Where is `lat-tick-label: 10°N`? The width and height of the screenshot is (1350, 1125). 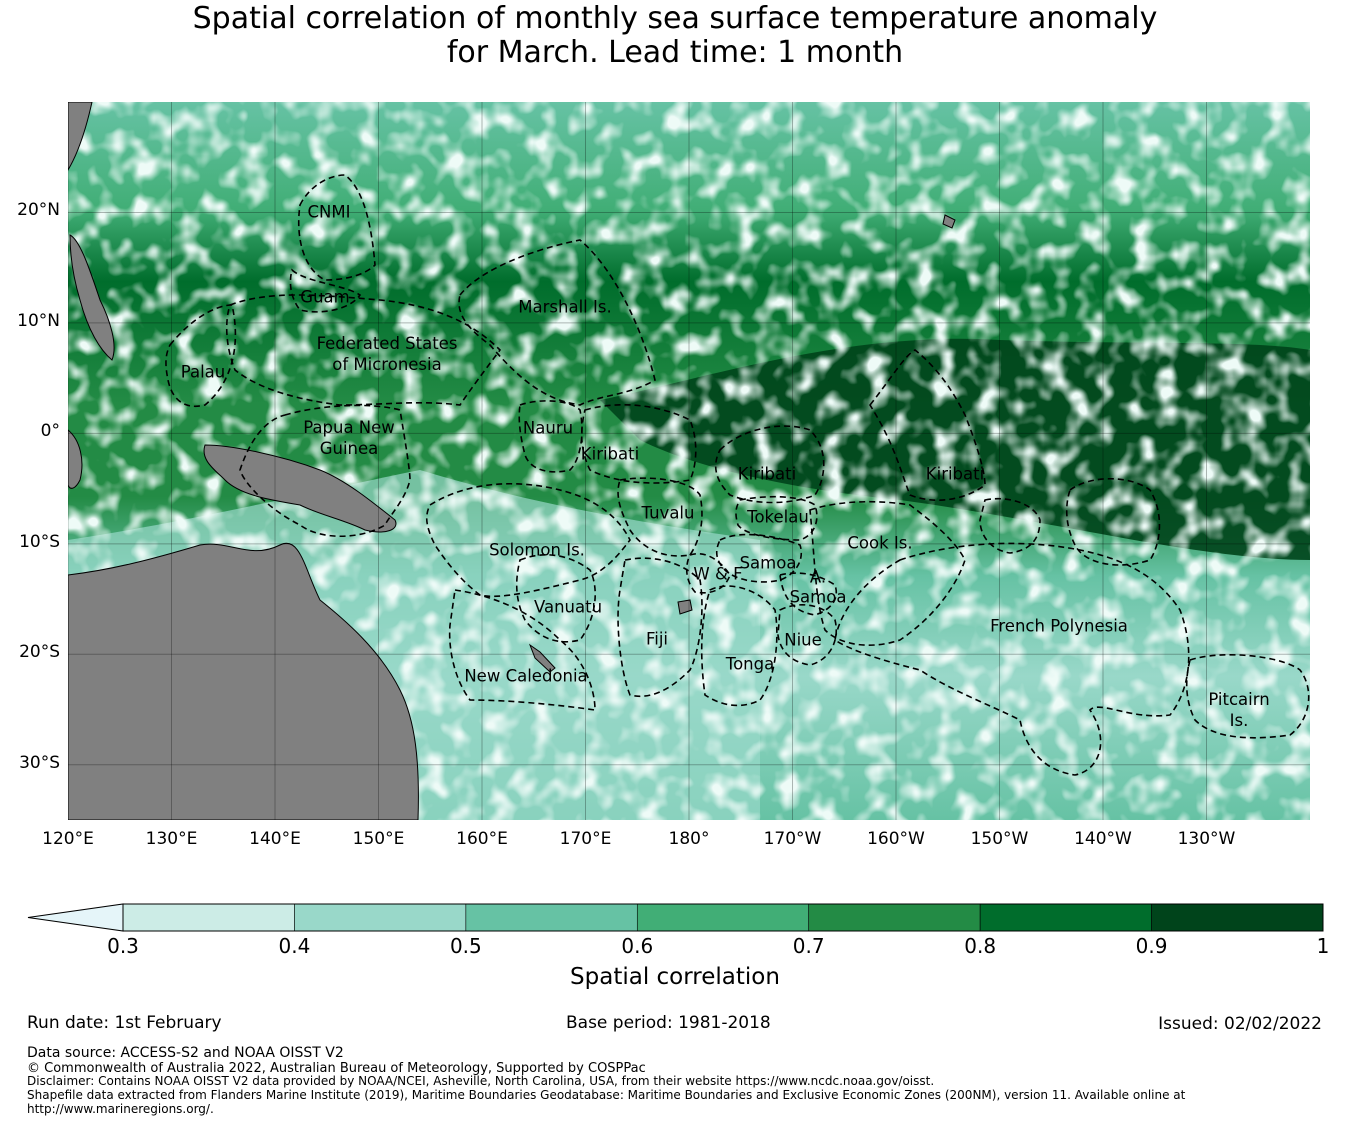
lat-tick-label: 10°N is located at coordinates (38, 320).